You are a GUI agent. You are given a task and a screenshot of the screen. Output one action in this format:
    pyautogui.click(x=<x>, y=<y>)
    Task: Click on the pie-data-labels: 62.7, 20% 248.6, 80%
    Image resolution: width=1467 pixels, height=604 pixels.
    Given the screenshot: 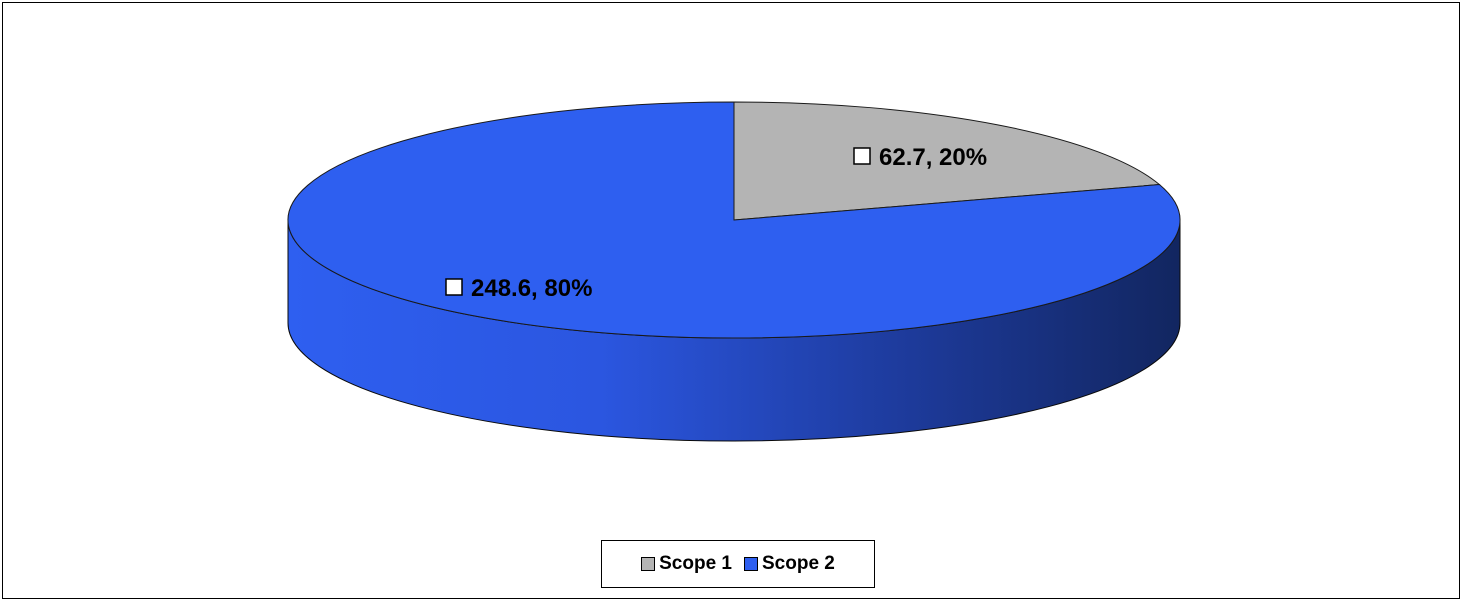 What is the action you would take?
    pyautogui.click(x=716, y=223)
    